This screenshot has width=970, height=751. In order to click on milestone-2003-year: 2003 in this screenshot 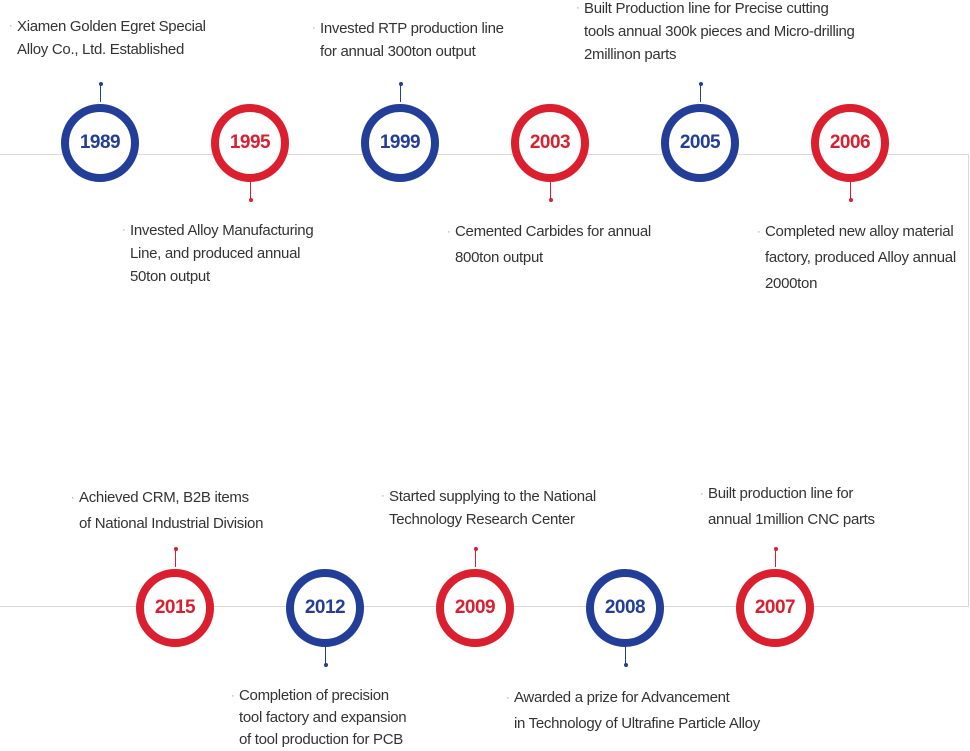, I will do `click(550, 142)`.